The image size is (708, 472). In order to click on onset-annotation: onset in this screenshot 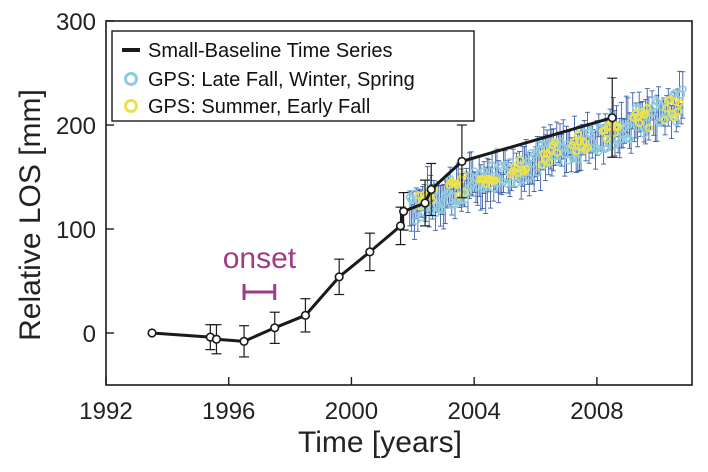, I will do `click(260, 271)`.